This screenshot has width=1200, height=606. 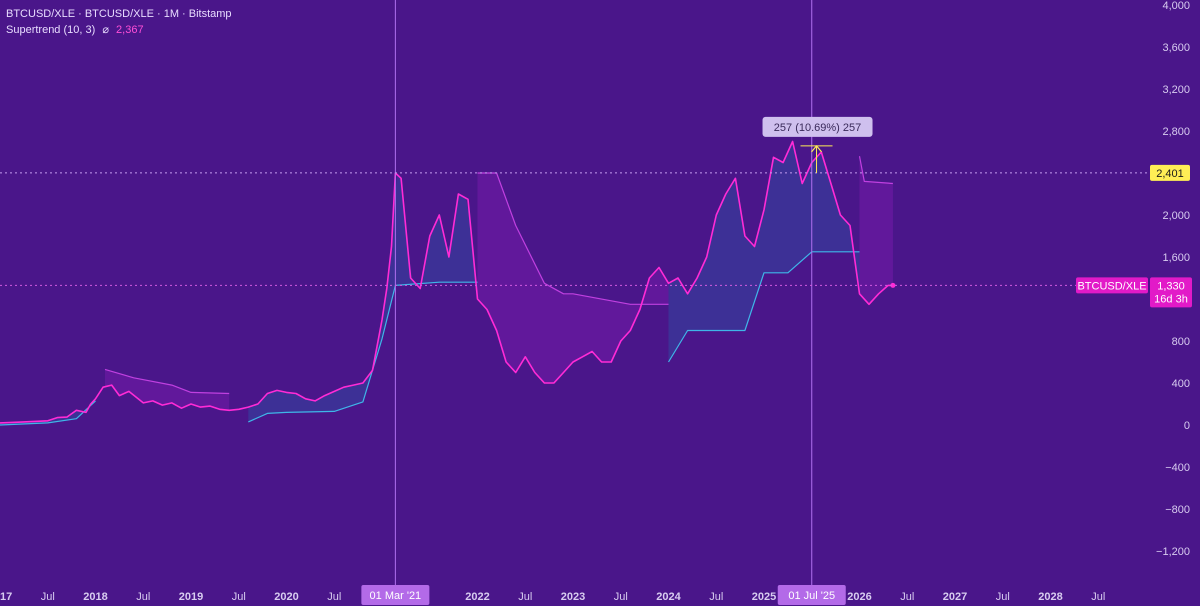 What do you see at coordinates (286, 597) in the screenshot?
I see `x-tick-label: 2020` at bounding box center [286, 597].